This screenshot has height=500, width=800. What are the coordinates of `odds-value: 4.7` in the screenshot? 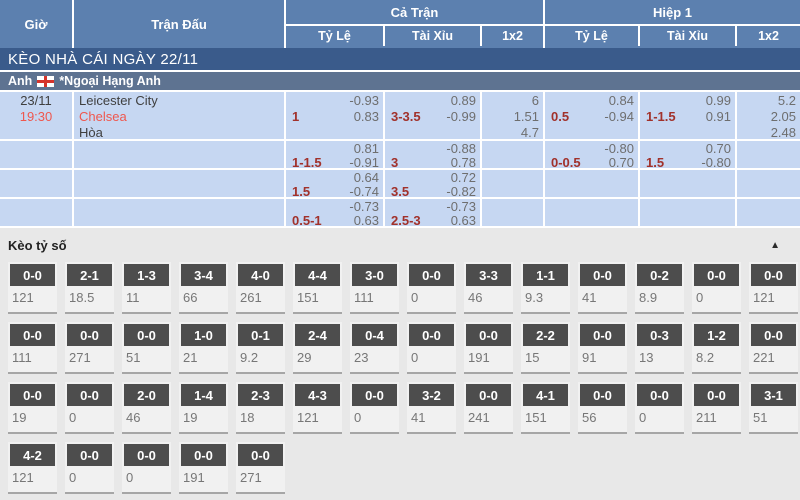 It's located at (529, 132).